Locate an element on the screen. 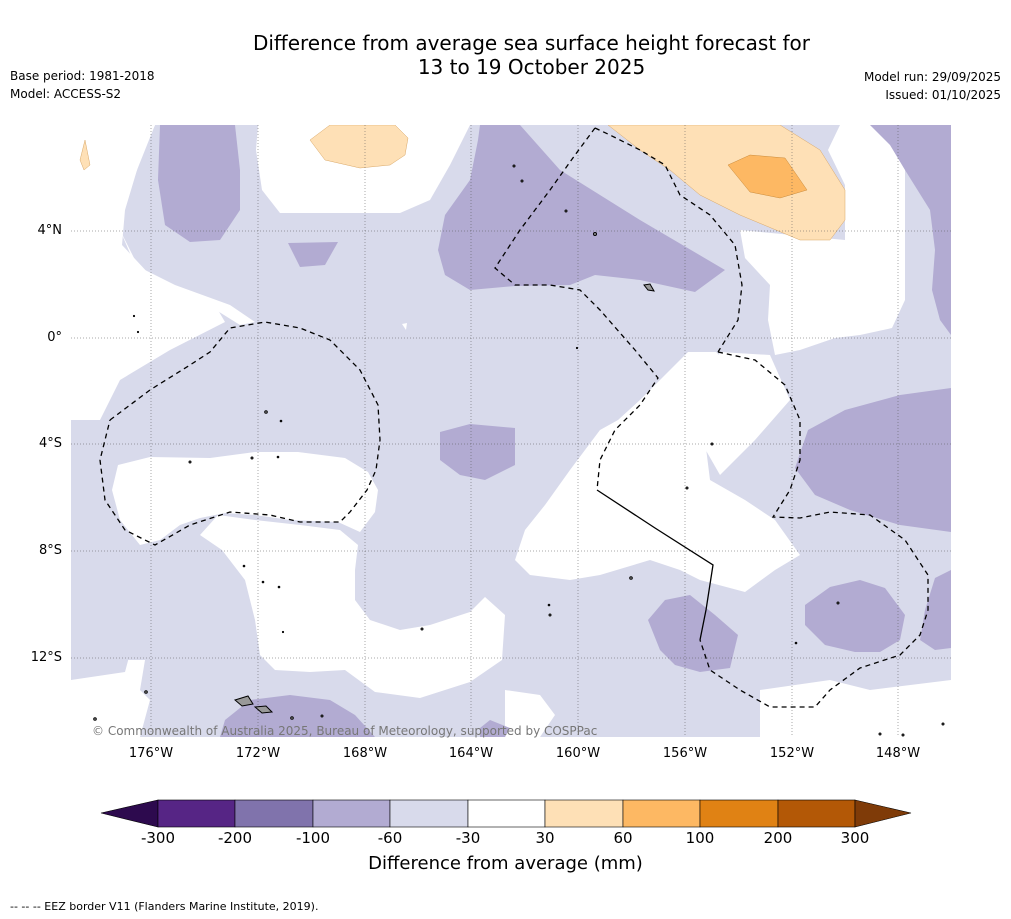  lat-label-0: 0° is located at coordinates (54, 337).